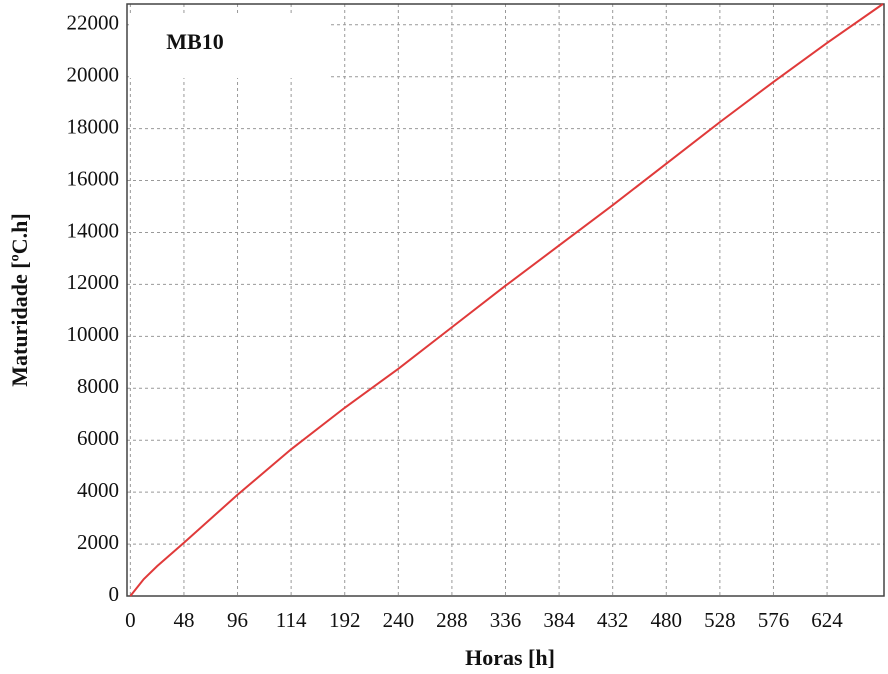  I want to click on x-tick-label: 384, so click(559, 620).